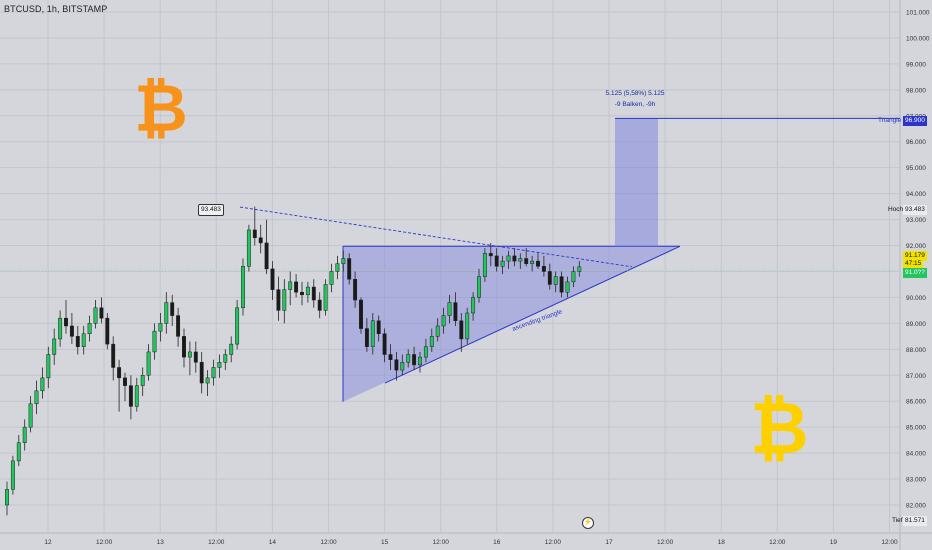  I want to click on x-tick-label: 14, so click(273, 542).